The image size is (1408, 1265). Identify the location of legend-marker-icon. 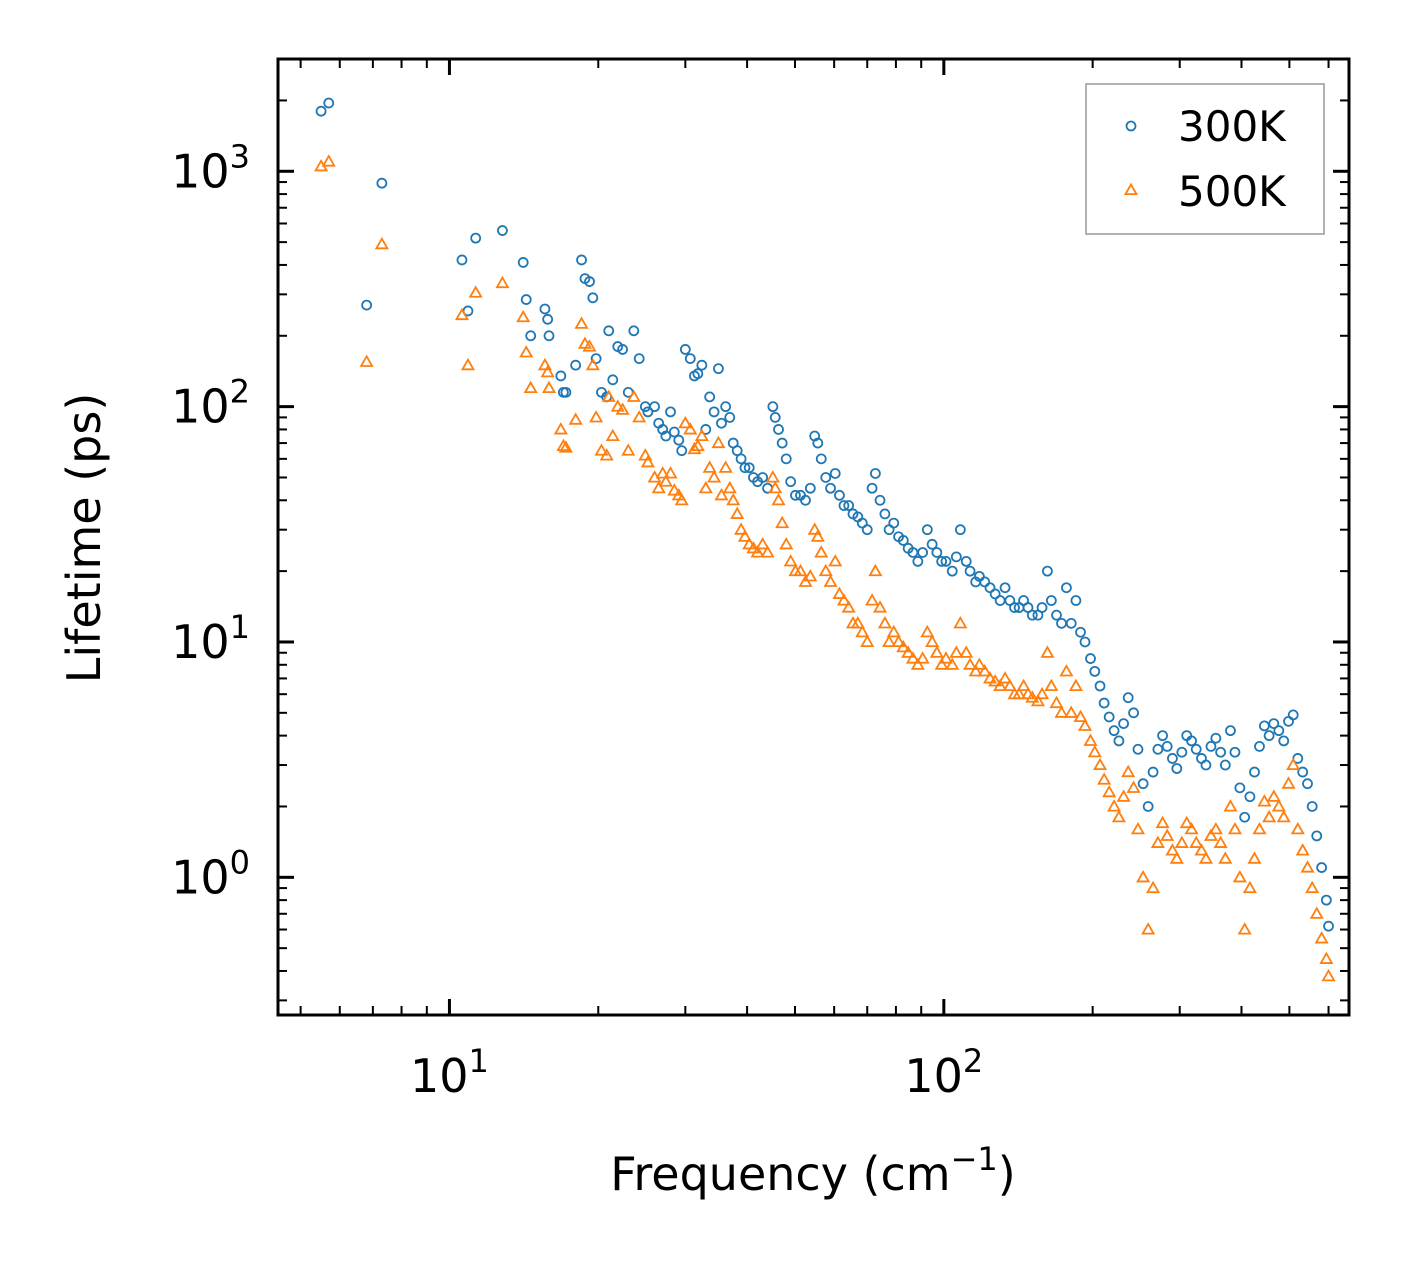
(1131, 126).